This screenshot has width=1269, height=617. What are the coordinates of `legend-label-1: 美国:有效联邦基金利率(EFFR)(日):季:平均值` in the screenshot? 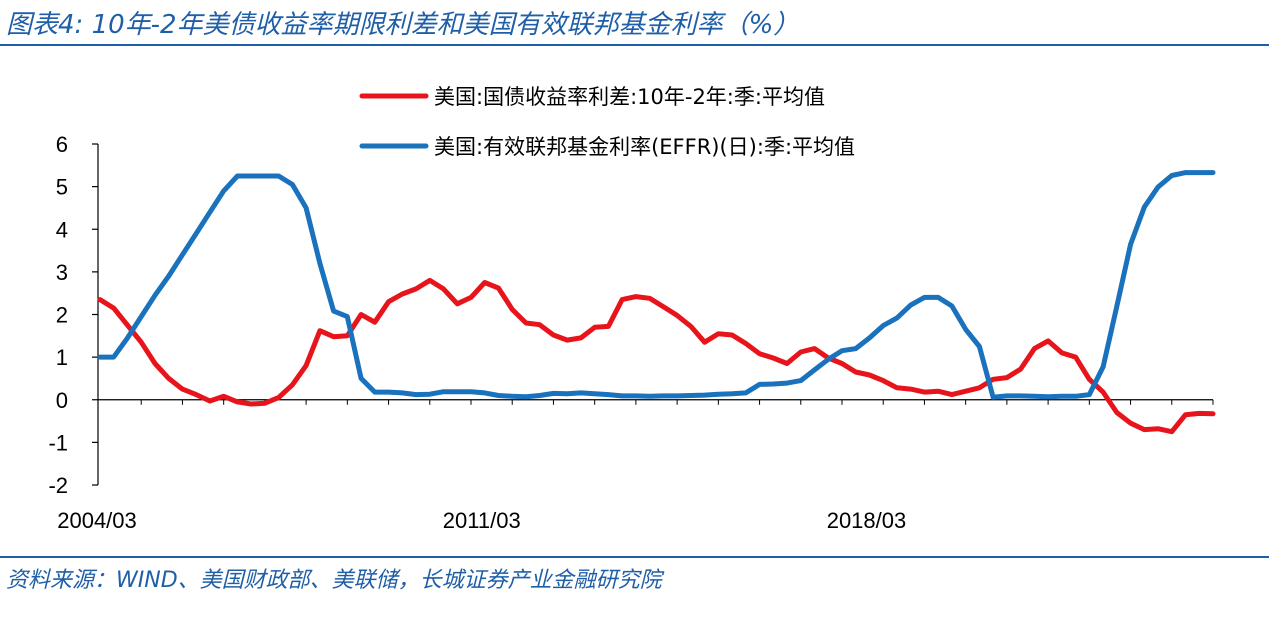 It's located at (644, 147).